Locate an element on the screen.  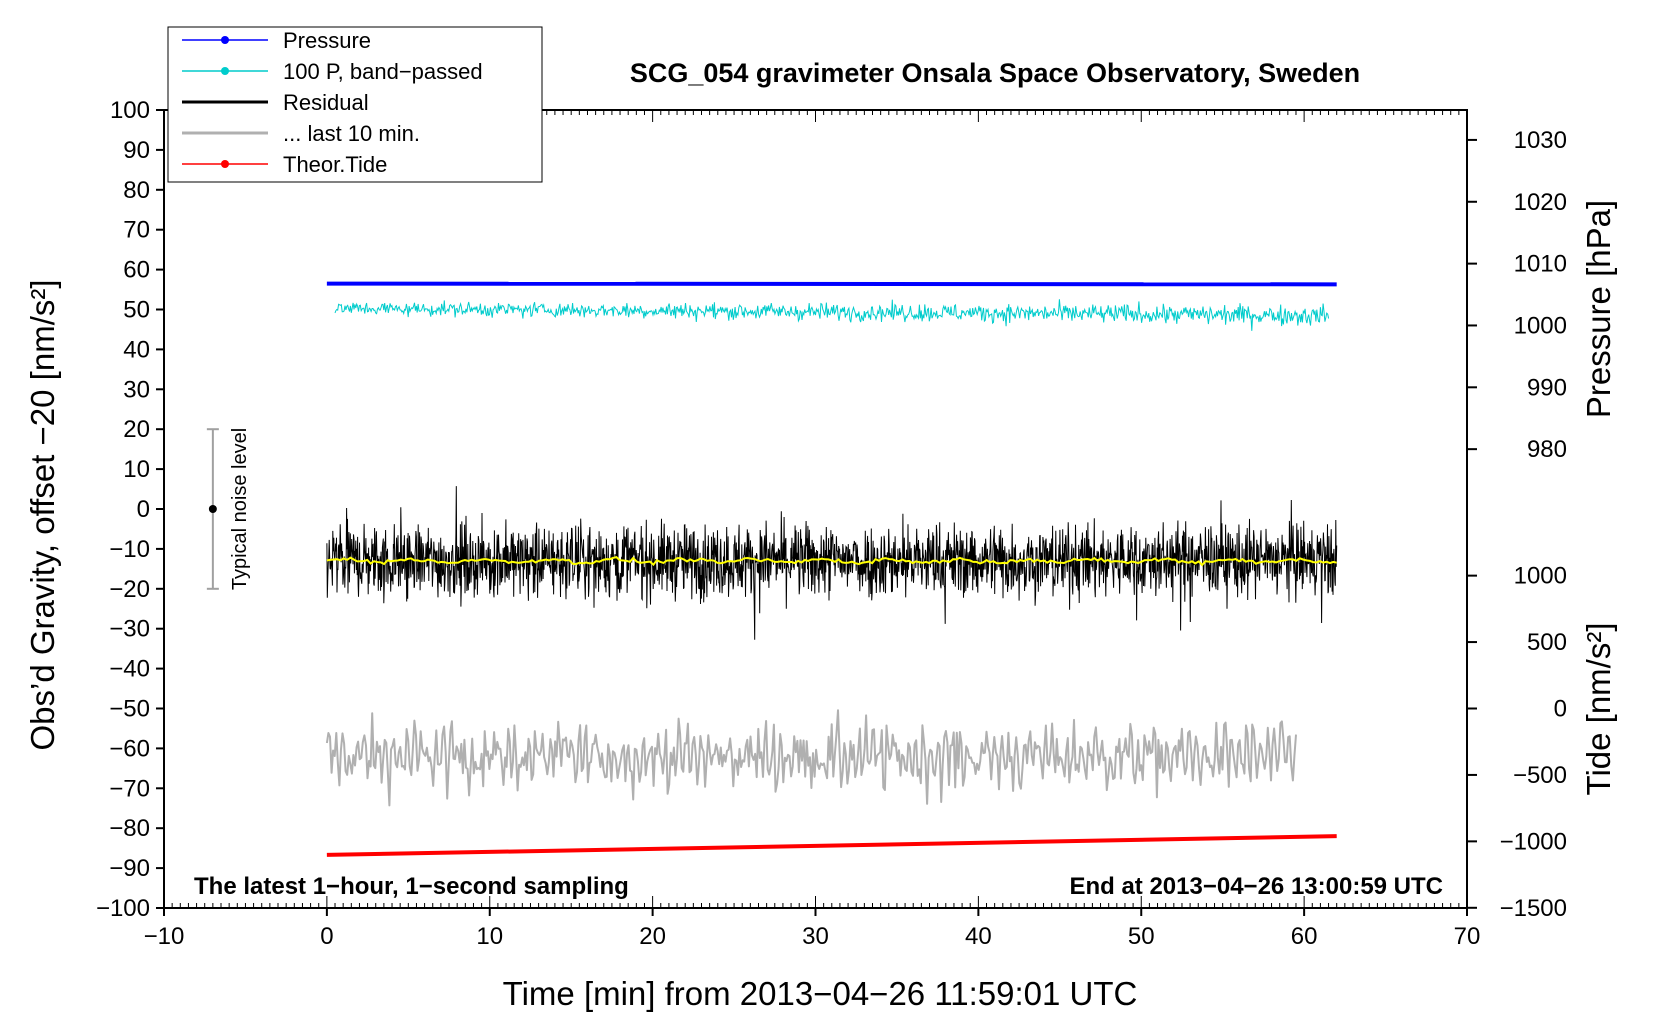
series-theor-tide is located at coordinates (831, 845).